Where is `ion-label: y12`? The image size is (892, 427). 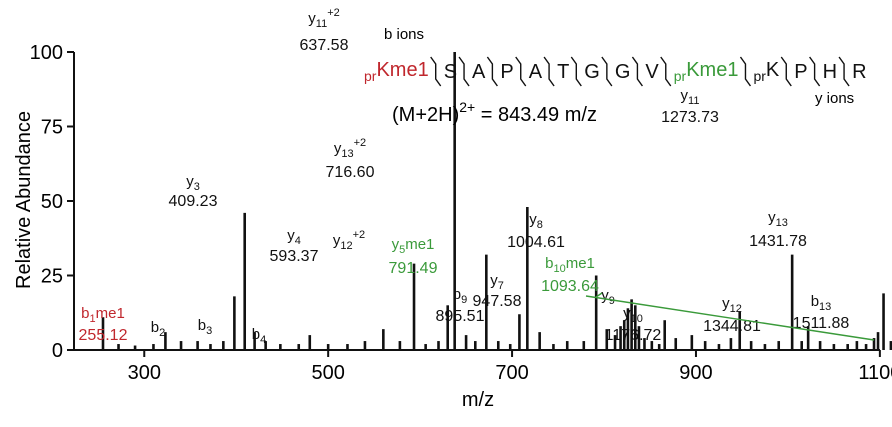 ion-label: y12 is located at coordinates (732, 305).